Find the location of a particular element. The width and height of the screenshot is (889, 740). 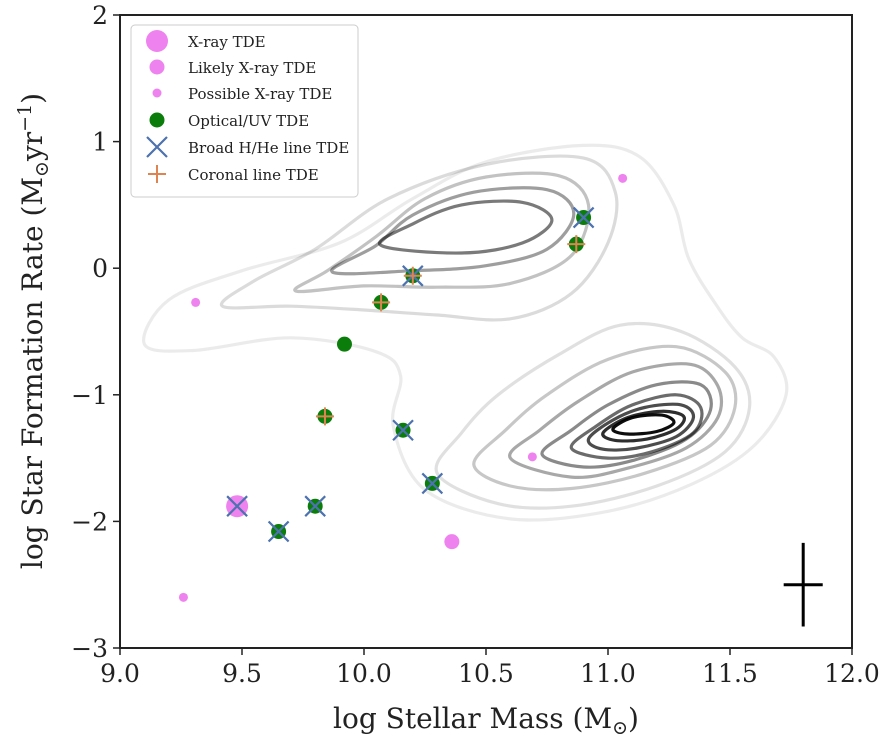

error-bar is located at coordinates (803, 584).